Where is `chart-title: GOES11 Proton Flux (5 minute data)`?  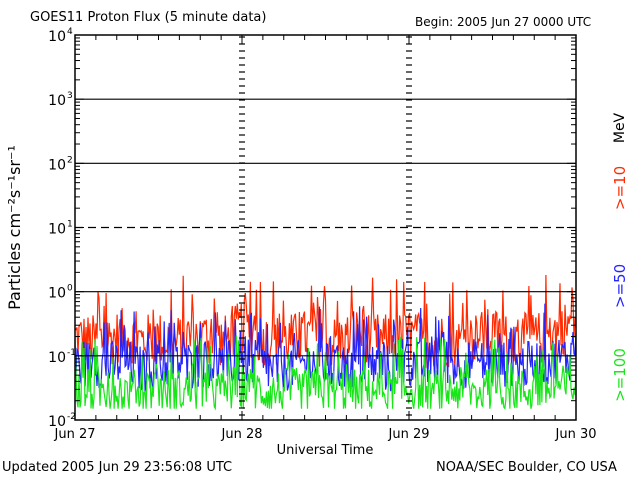 chart-title: GOES11 Proton Flux (5 minute data) is located at coordinates (148, 17).